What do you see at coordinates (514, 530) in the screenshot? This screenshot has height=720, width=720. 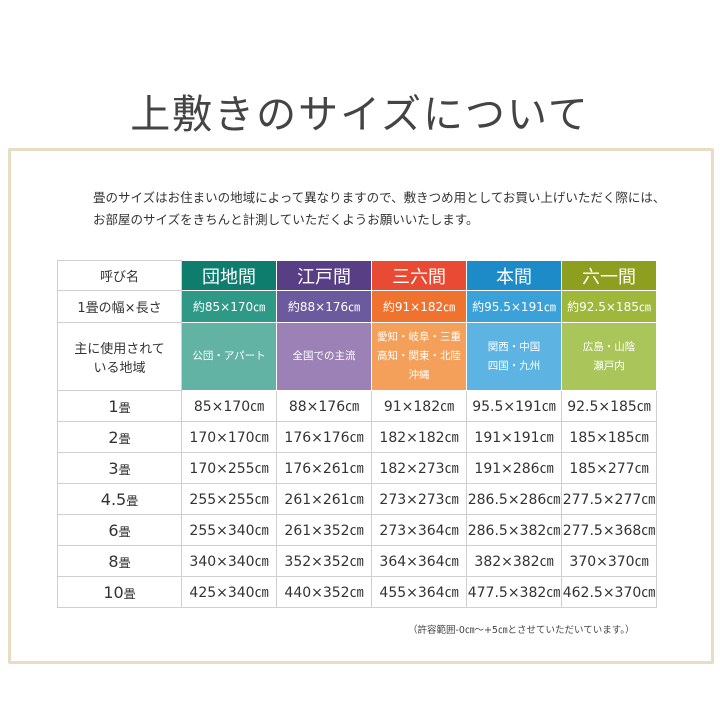 I see `size-cell: 286.5×382㎝` at bounding box center [514, 530].